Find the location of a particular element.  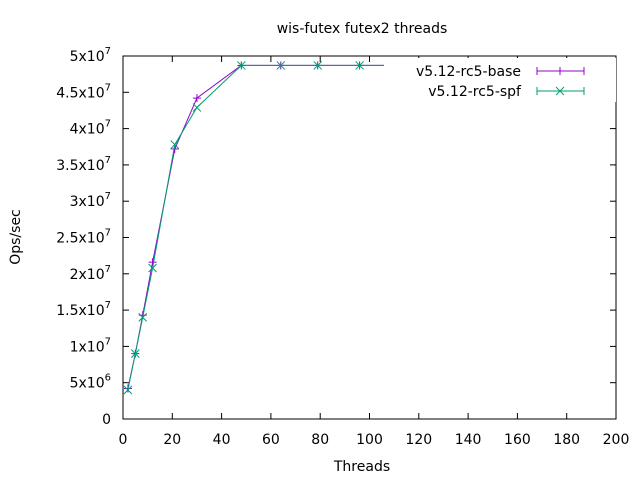

y-tick-label: 0 is located at coordinates (106, 420).